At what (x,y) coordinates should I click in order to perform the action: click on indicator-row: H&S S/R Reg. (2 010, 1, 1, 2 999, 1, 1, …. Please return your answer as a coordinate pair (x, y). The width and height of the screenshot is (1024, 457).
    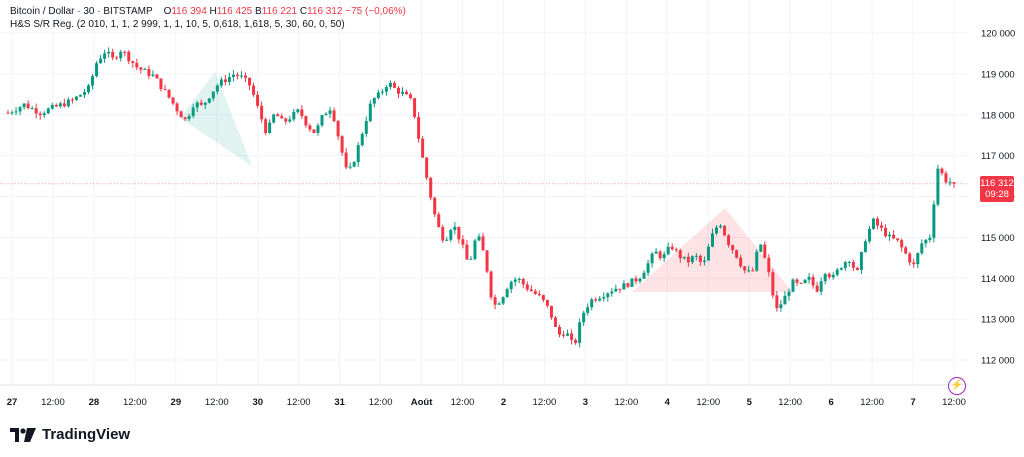
    Looking at the image, I should click on (208, 24).